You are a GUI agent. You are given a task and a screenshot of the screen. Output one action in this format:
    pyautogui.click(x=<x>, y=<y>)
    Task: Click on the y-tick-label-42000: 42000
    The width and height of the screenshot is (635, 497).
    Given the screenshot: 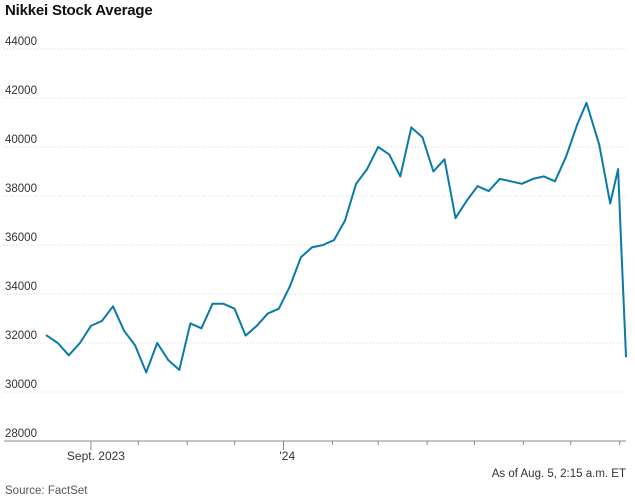 What is the action you would take?
    pyautogui.click(x=21, y=91)
    